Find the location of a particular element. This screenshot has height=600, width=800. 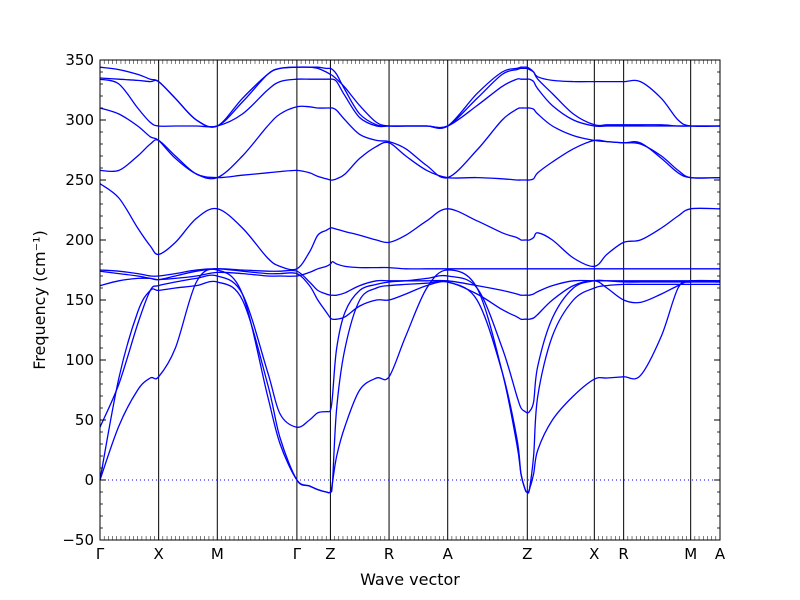

x-axis-title: Wave vector is located at coordinates (410, 579).